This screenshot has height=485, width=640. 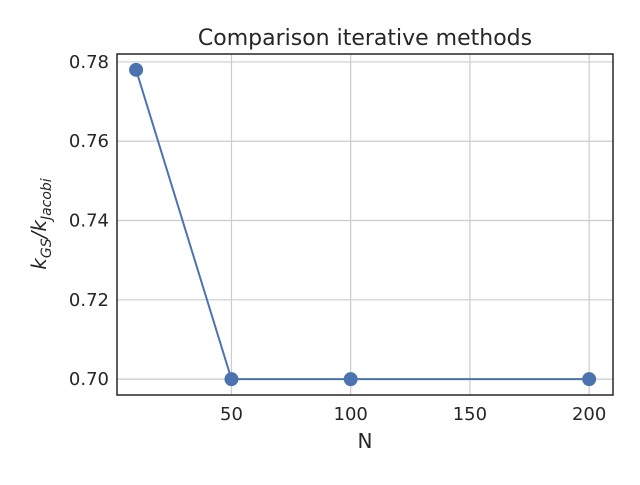 I want to click on y-tick-label: 0.74, so click(x=89, y=221).